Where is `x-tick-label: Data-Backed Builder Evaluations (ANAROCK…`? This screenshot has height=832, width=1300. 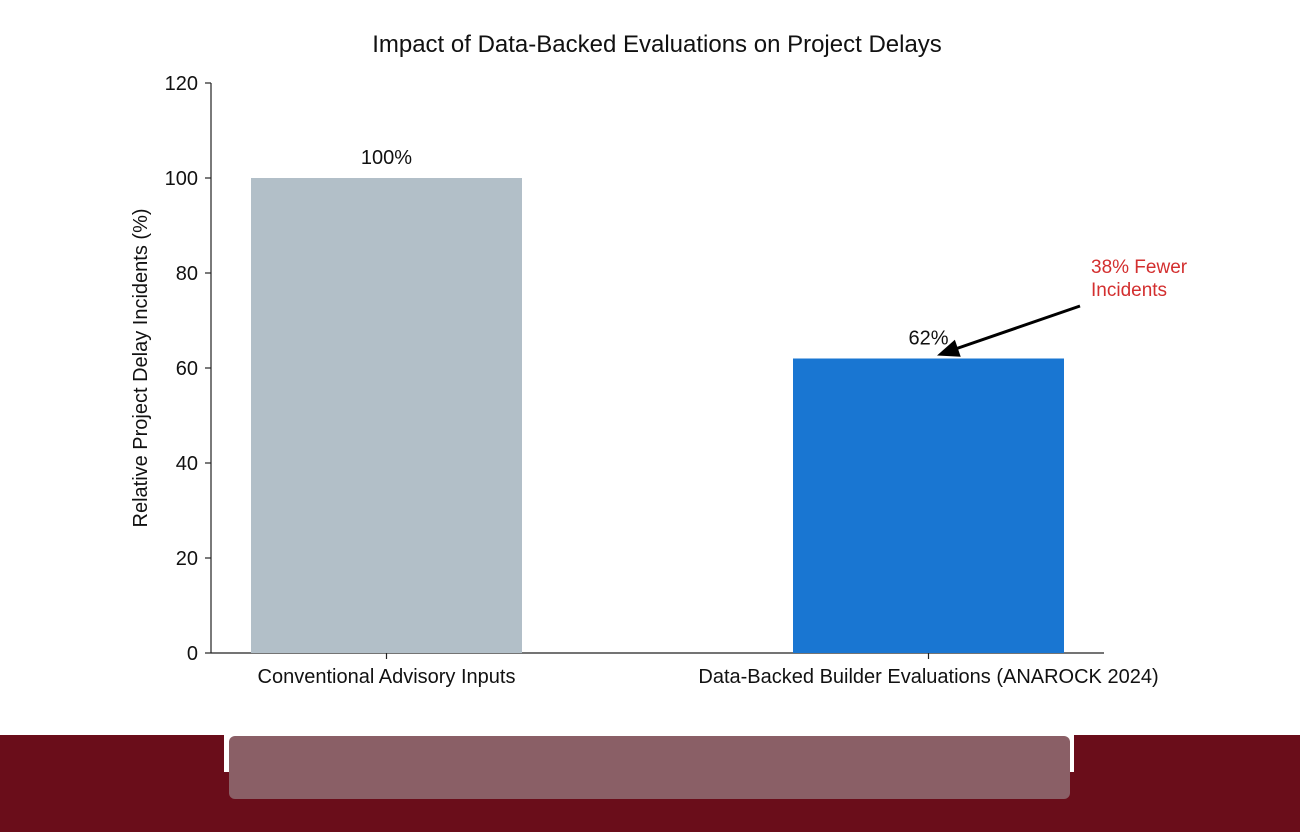 x-tick-label: Data-Backed Builder Evaluations (ANAROCK… is located at coordinates (928, 677).